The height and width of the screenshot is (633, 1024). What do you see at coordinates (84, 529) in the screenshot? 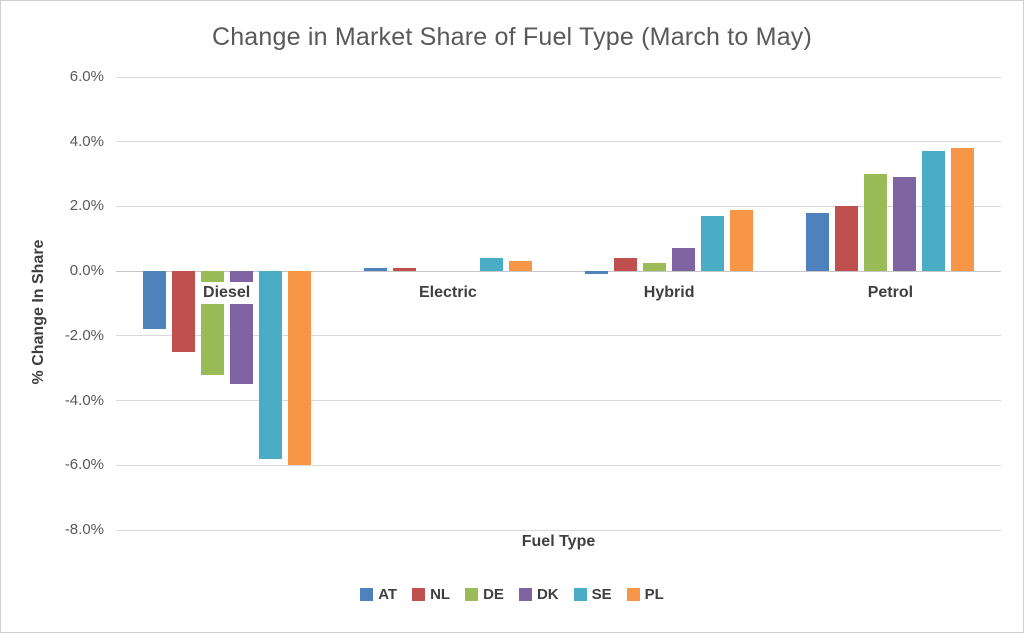
I see `y-tick-label: -8.0%` at bounding box center [84, 529].